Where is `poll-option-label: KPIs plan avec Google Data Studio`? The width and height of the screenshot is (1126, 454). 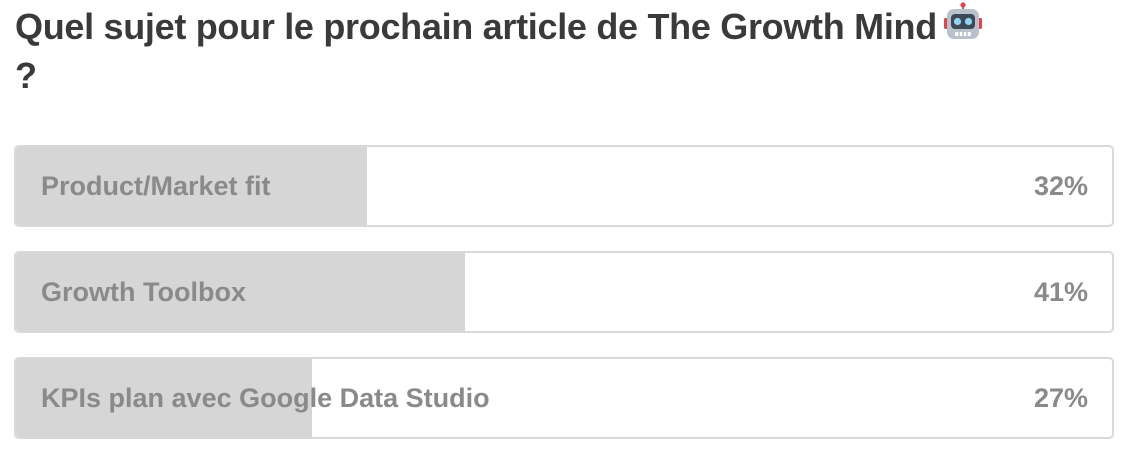 poll-option-label: KPIs plan avec Google Data Studio is located at coordinates (265, 398).